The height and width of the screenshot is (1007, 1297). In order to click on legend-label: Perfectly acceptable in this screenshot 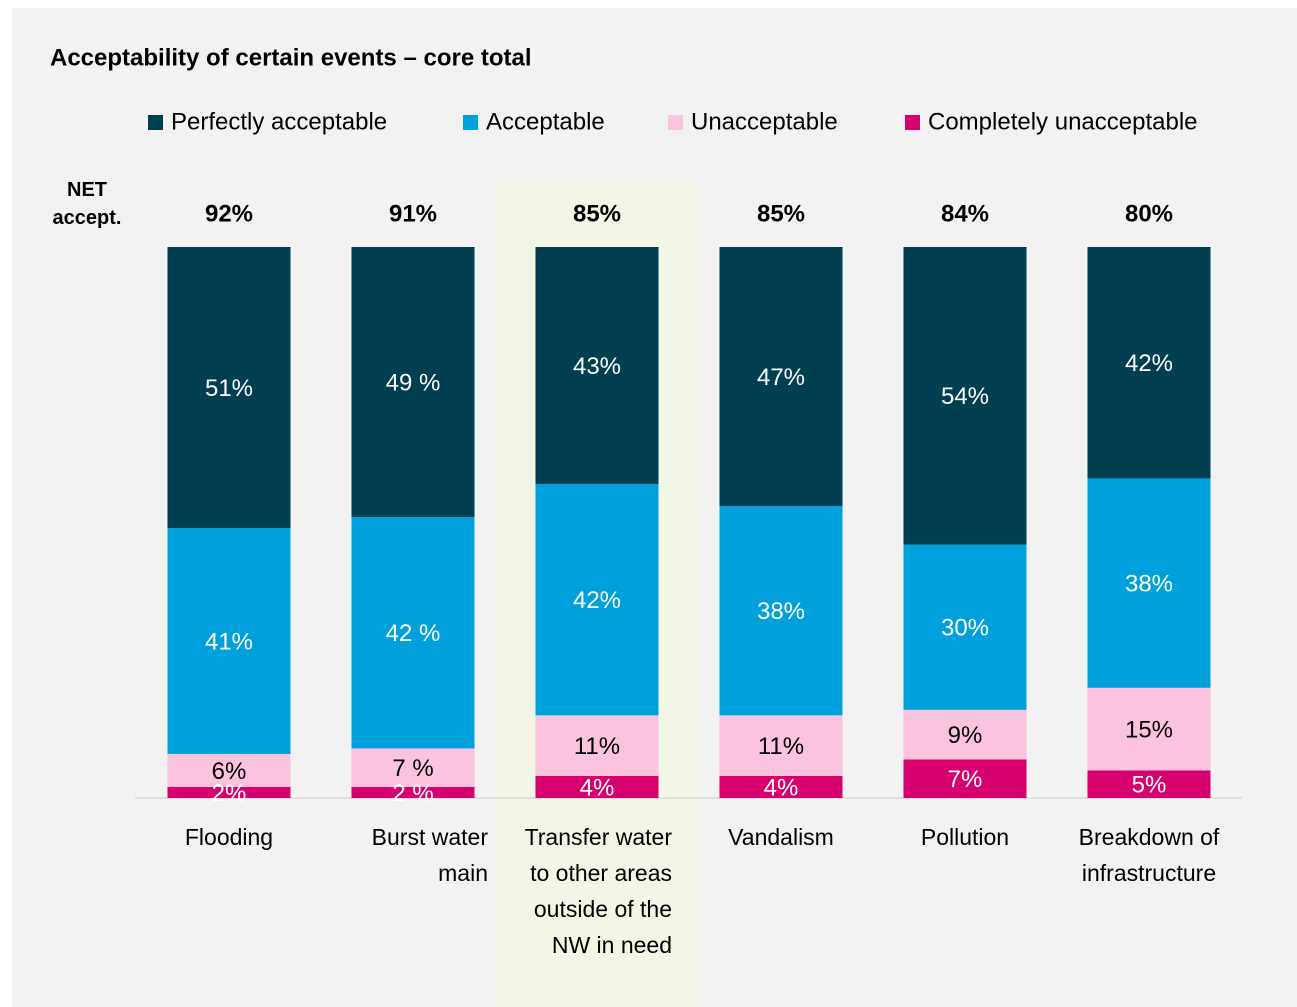, I will do `click(279, 121)`.